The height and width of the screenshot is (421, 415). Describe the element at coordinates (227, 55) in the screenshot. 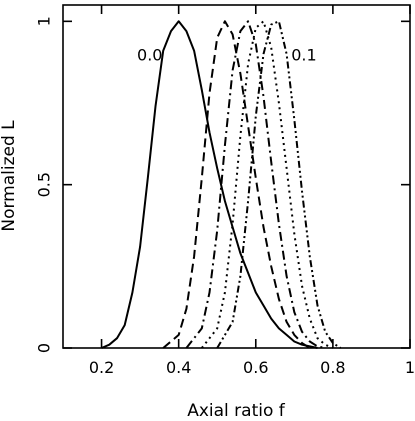

I see `annotations: 0.0 0.1` at that location.